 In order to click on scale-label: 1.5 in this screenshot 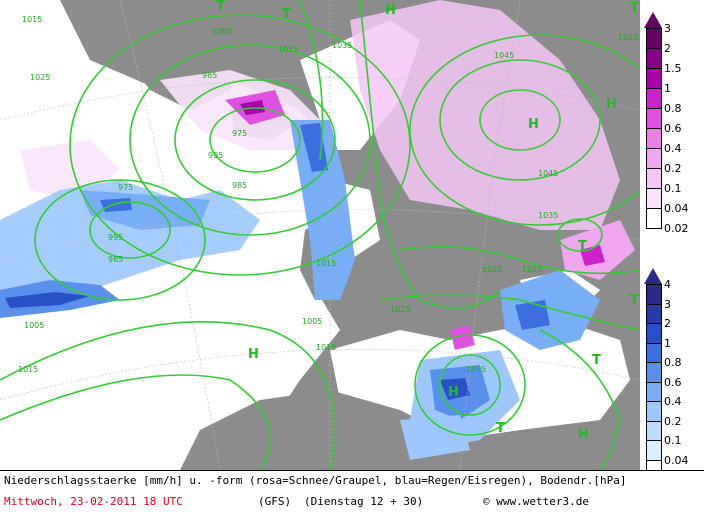, I will do `click(673, 68)`.